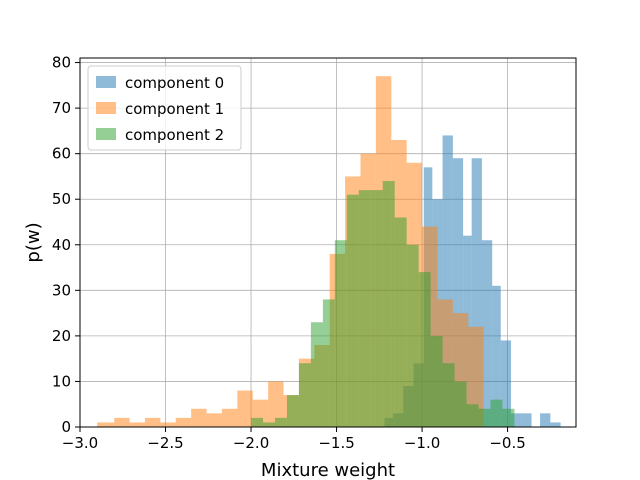 This screenshot has height=480, width=640. I want to click on y-tick-label: 10, so click(61, 381).